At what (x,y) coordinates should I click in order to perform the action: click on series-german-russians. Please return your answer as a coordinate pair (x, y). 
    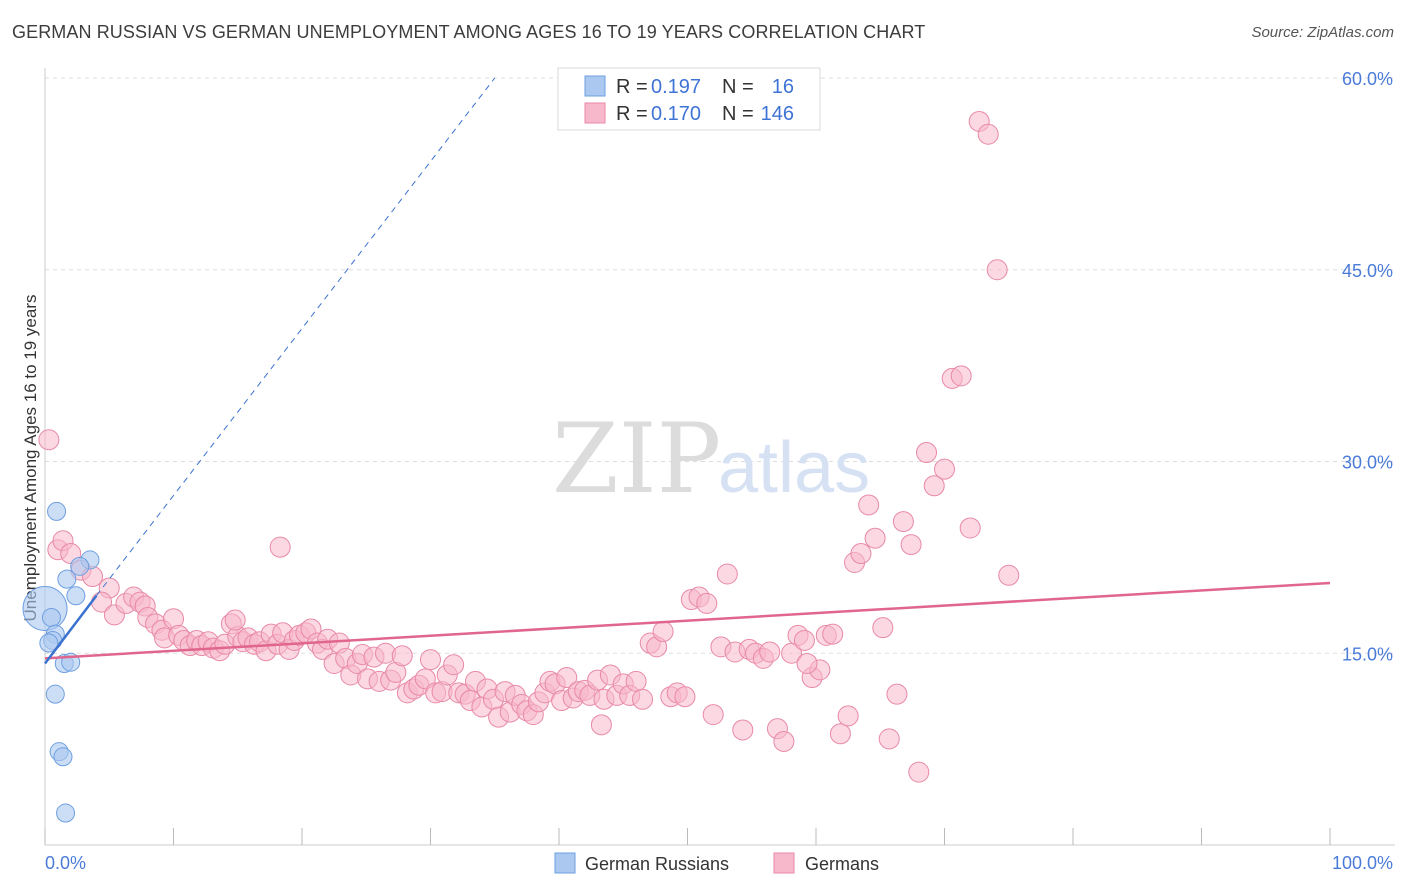
    Looking at the image, I should click on (61, 662).